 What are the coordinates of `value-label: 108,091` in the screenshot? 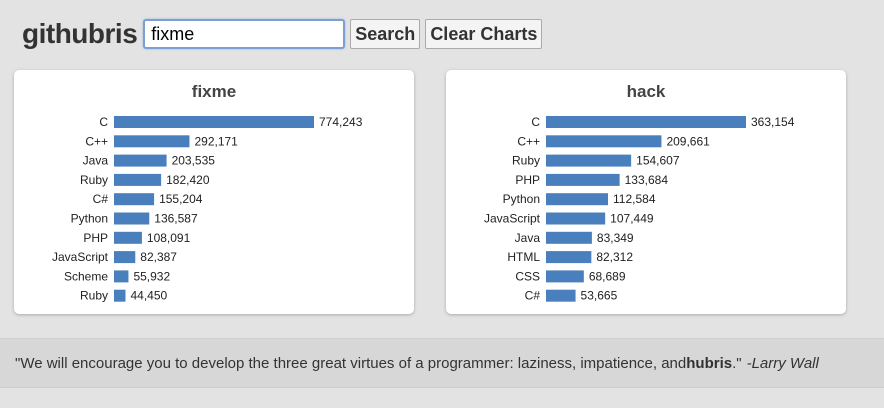 It's located at (169, 238).